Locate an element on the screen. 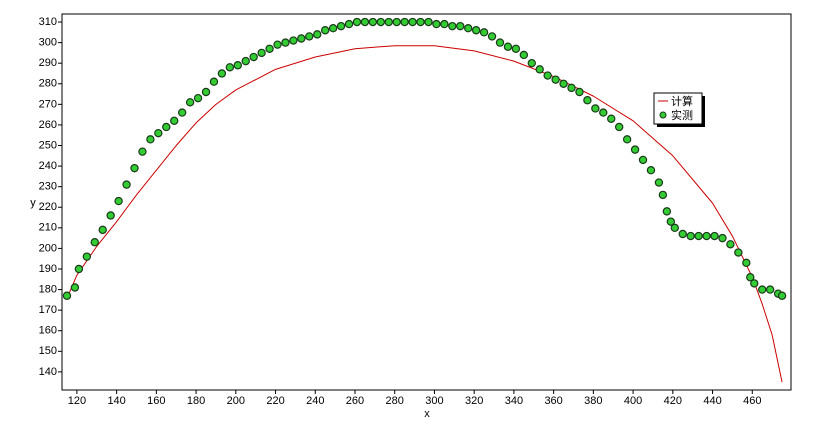 The height and width of the screenshot is (439, 814). x-tick-label: 340 is located at coordinates (514, 401).